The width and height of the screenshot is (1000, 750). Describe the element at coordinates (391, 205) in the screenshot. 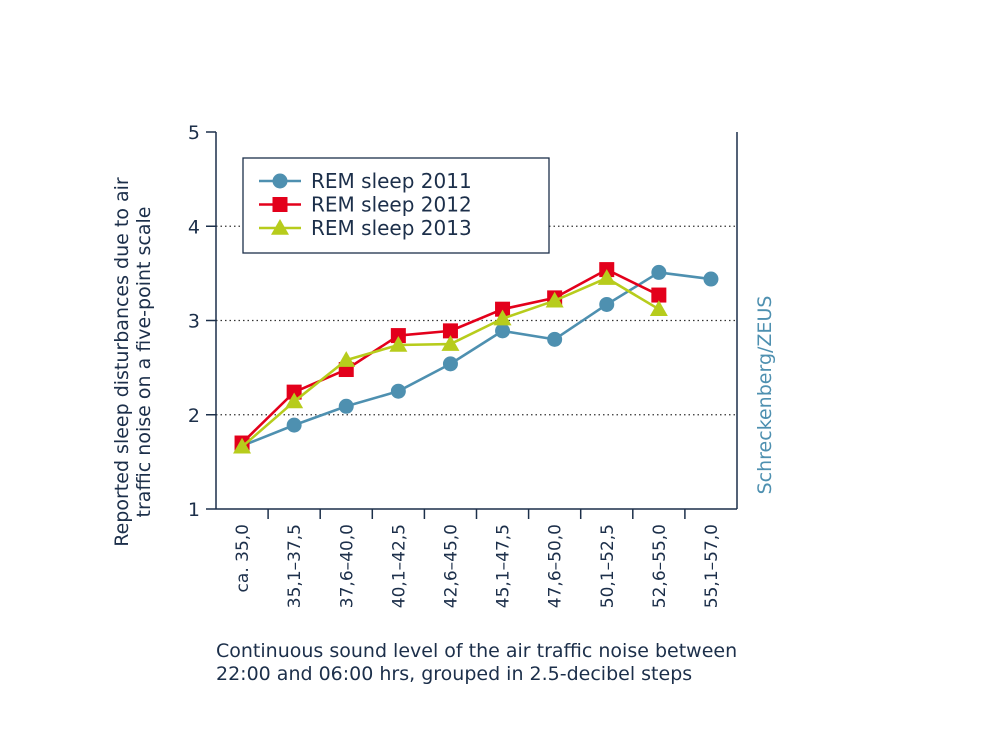

I see `legend-label: REM sleep 2012` at that location.